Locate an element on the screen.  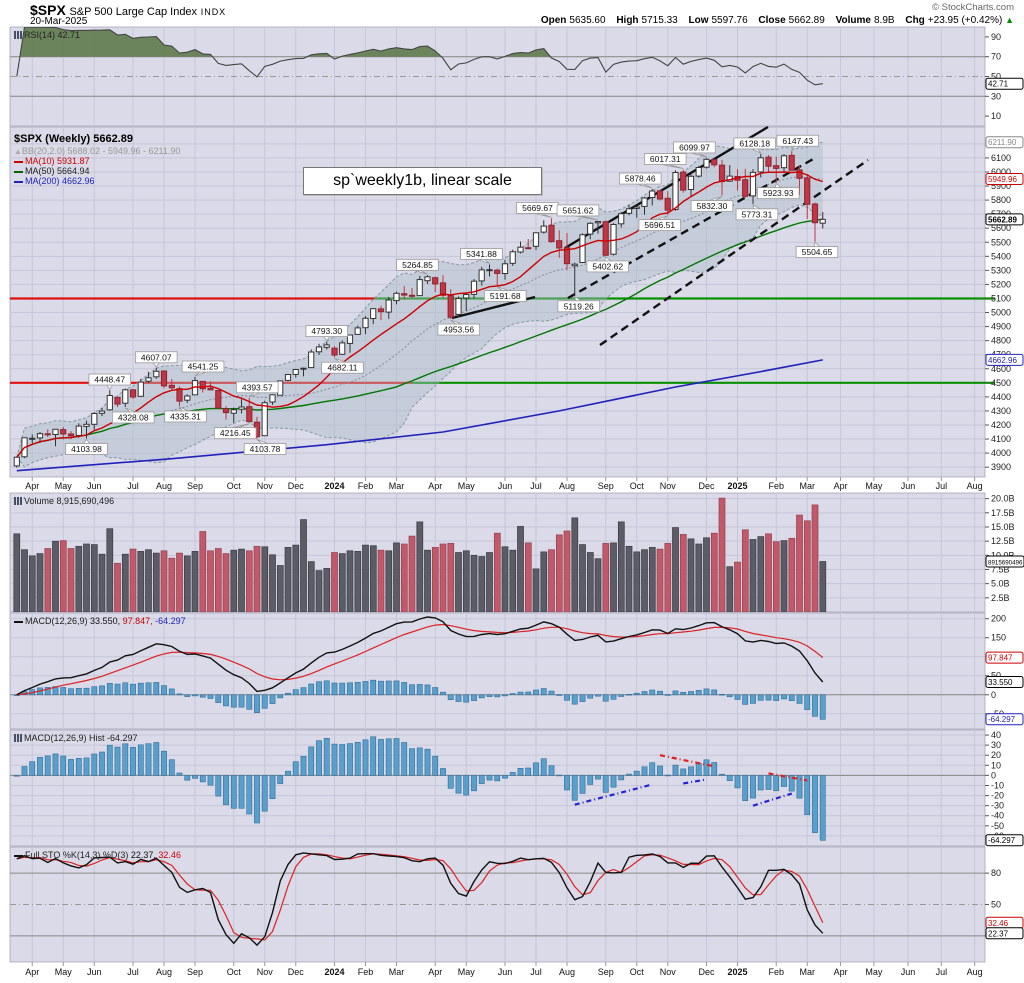
svg-text: 40 is located at coordinates (996, 735).